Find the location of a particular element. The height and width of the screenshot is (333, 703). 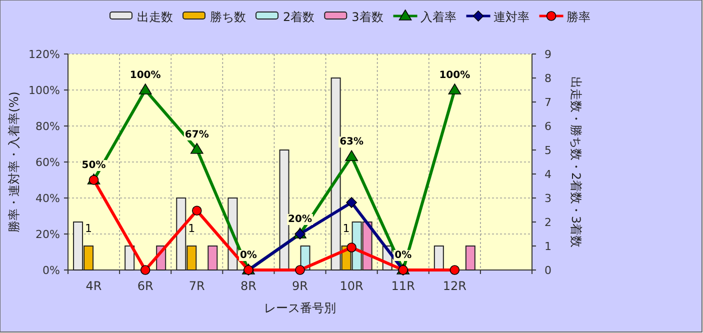

legend-label: 勝率 is located at coordinates (578, 17).